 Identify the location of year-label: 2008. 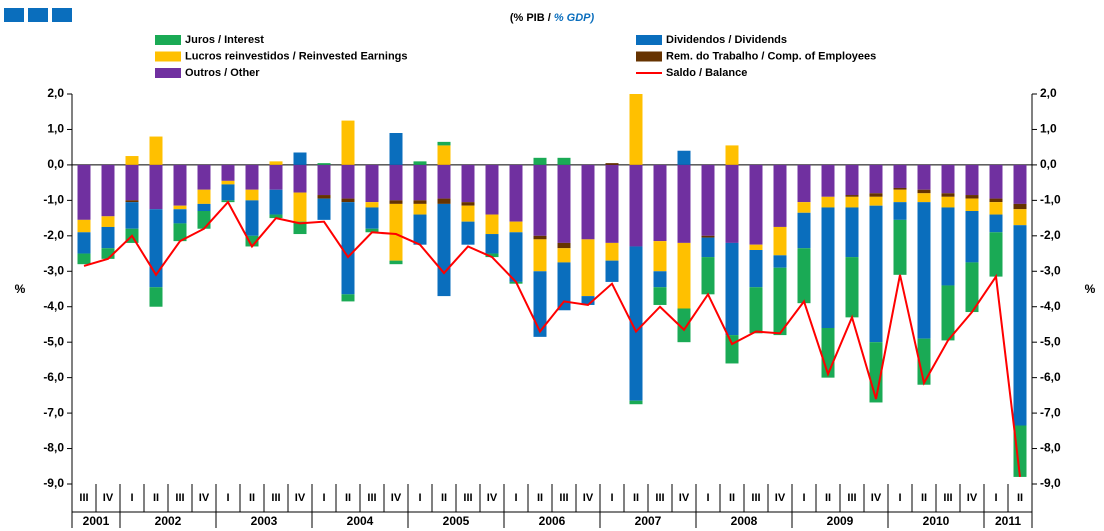
(744, 521).